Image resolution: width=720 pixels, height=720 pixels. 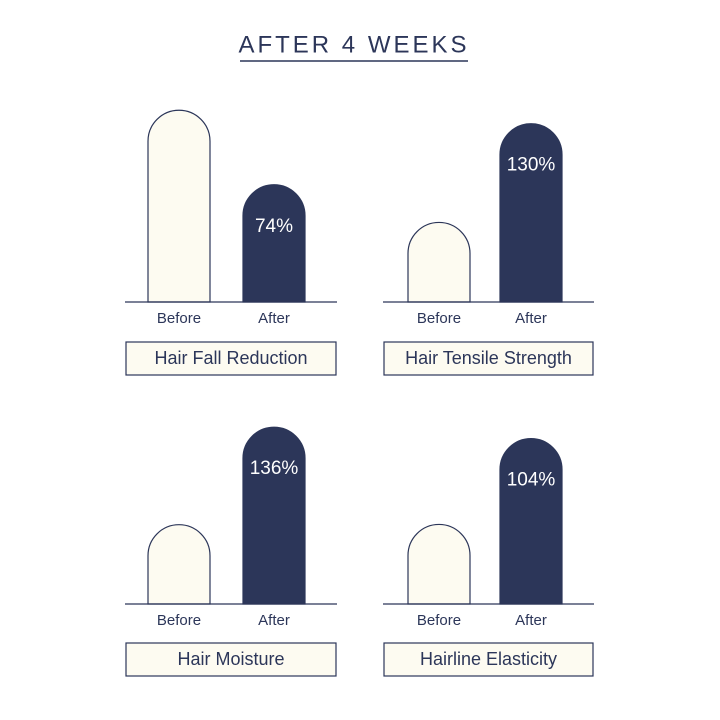 What do you see at coordinates (531, 480) in the screenshot?
I see `value-label: 104%` at bounding box center [531, 480].